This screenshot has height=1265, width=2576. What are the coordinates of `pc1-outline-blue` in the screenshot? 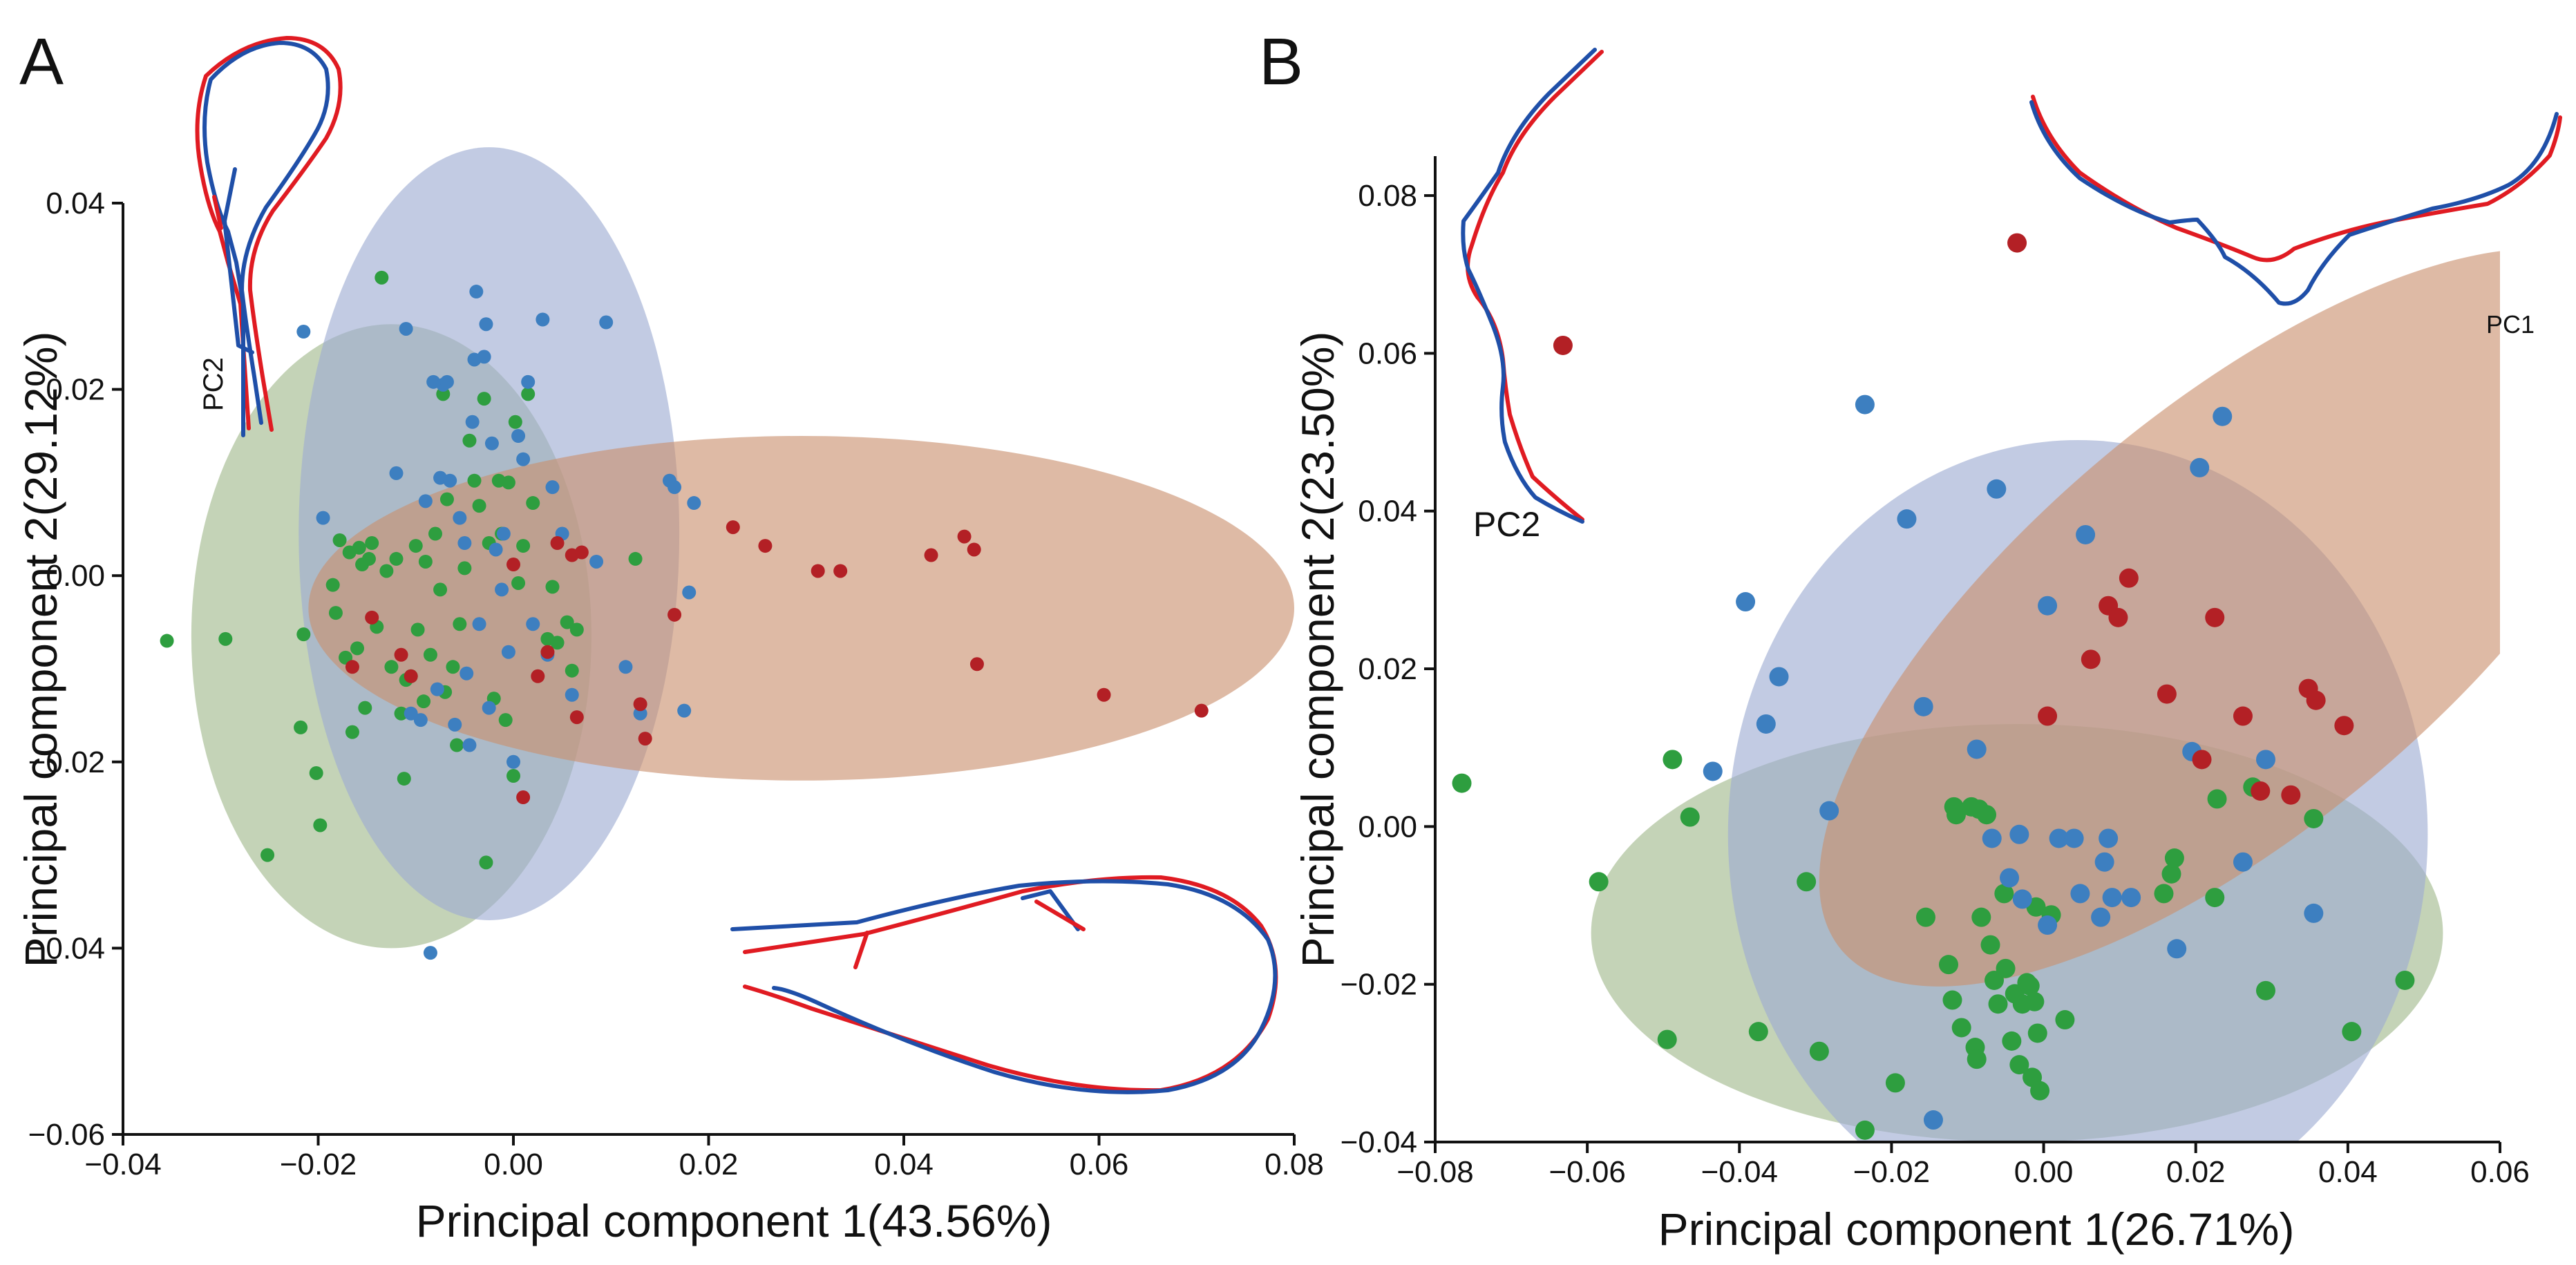 It's located at (1004, 986).